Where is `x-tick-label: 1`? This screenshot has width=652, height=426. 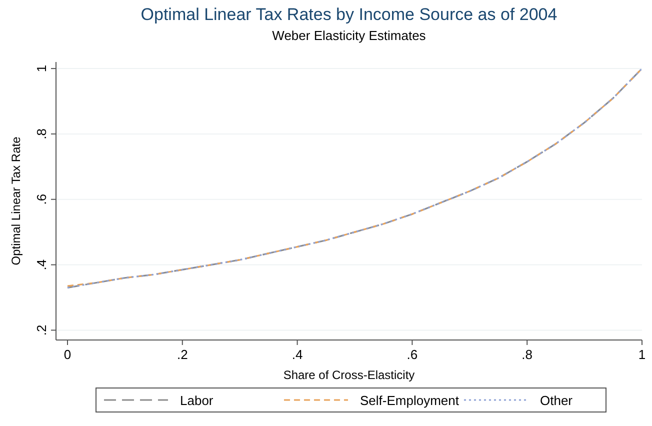
x-tick-label: 1 is located at coordinates (642, 354).